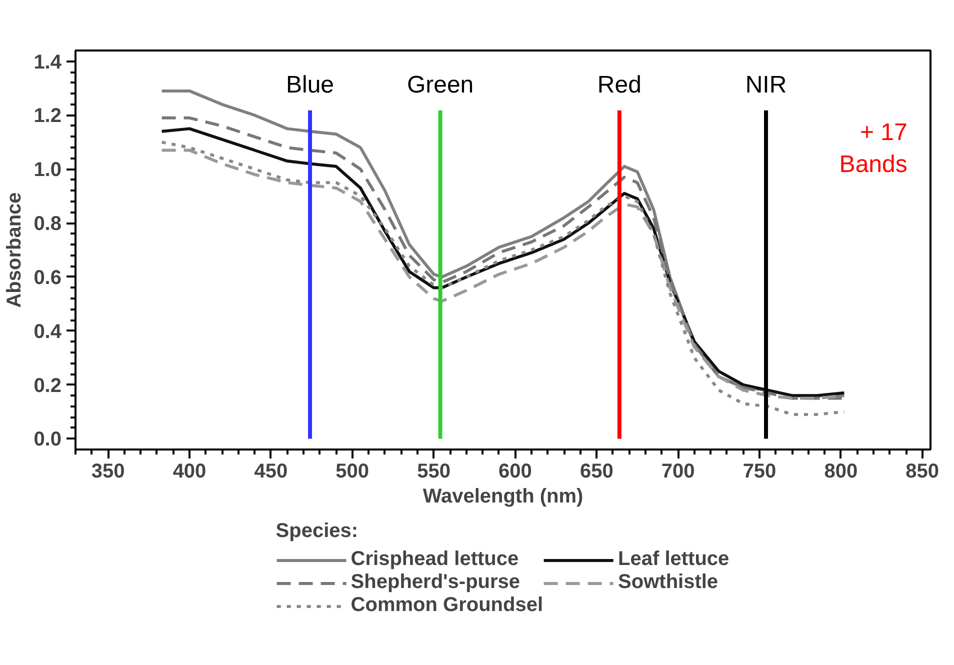 The image size is (954, 665). What do you see at coordinates (108, 471) in the screenshot?
I see `x-tick-label: 350` at bounding box center [108, 471].